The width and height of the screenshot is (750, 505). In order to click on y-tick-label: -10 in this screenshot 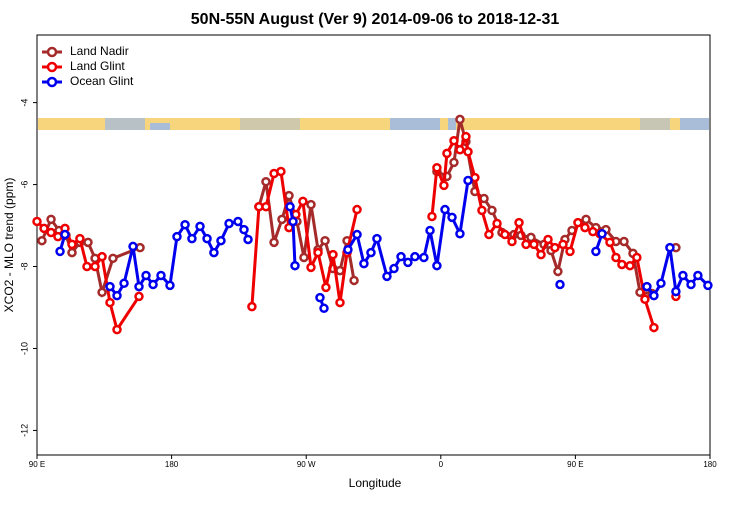, I will do `click(24, 348)`.